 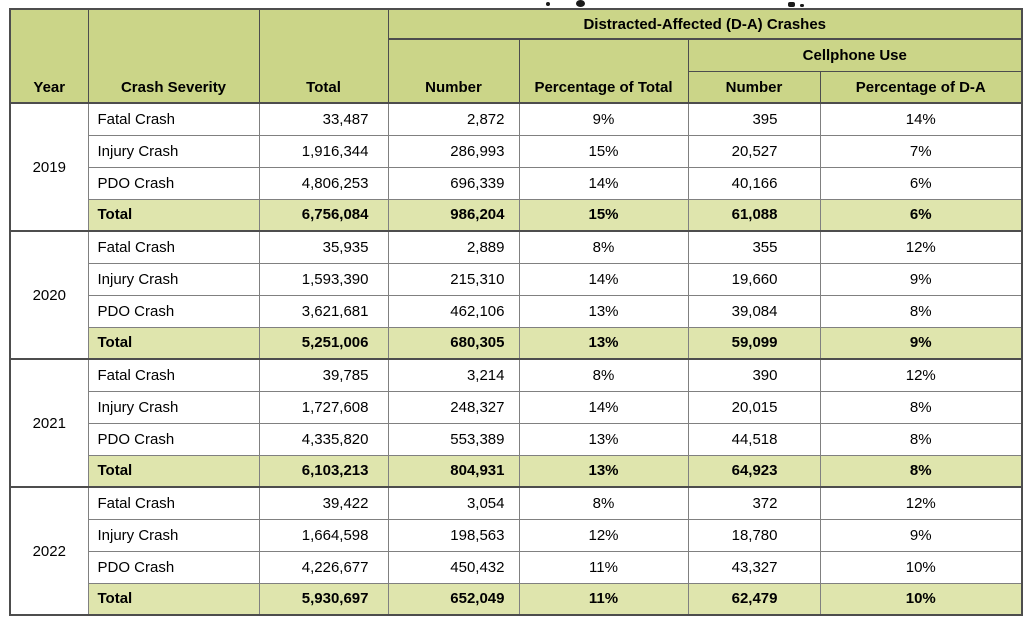 What do you see at coordinates (49, 295) in the screenshot?
I see `year-cell: 2020` at bounding box center [49, 295].